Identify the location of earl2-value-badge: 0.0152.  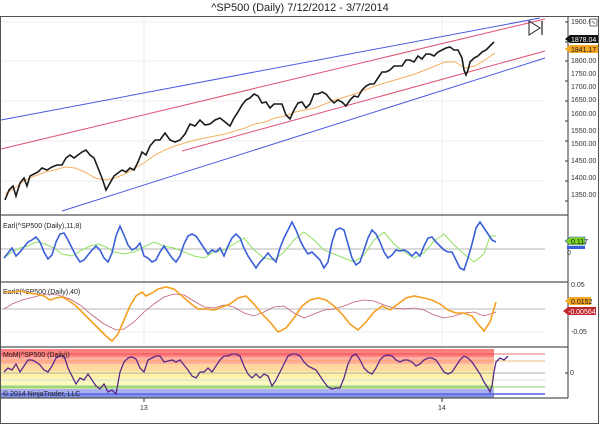
(579, 301).